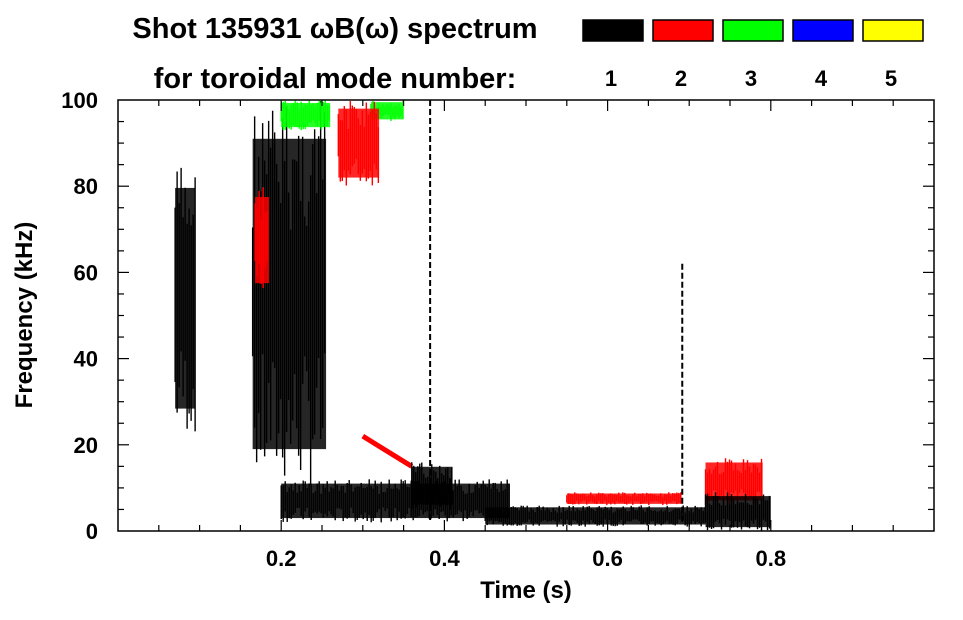 Image resolution: width=963 pixels, height=620 pixels. I want to click on y-tick-label: 80, so click(86, 186).